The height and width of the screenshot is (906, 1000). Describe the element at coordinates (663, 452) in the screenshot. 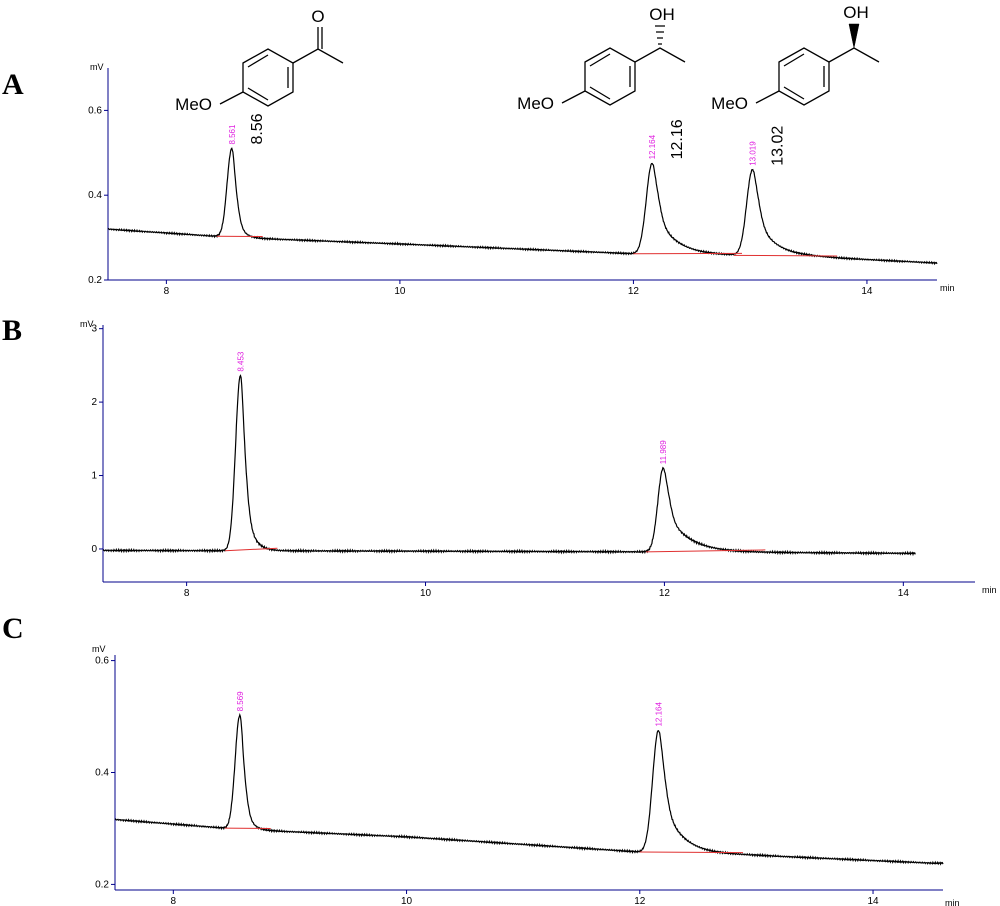

I see `peak-retention-label: 11.989` at that location.